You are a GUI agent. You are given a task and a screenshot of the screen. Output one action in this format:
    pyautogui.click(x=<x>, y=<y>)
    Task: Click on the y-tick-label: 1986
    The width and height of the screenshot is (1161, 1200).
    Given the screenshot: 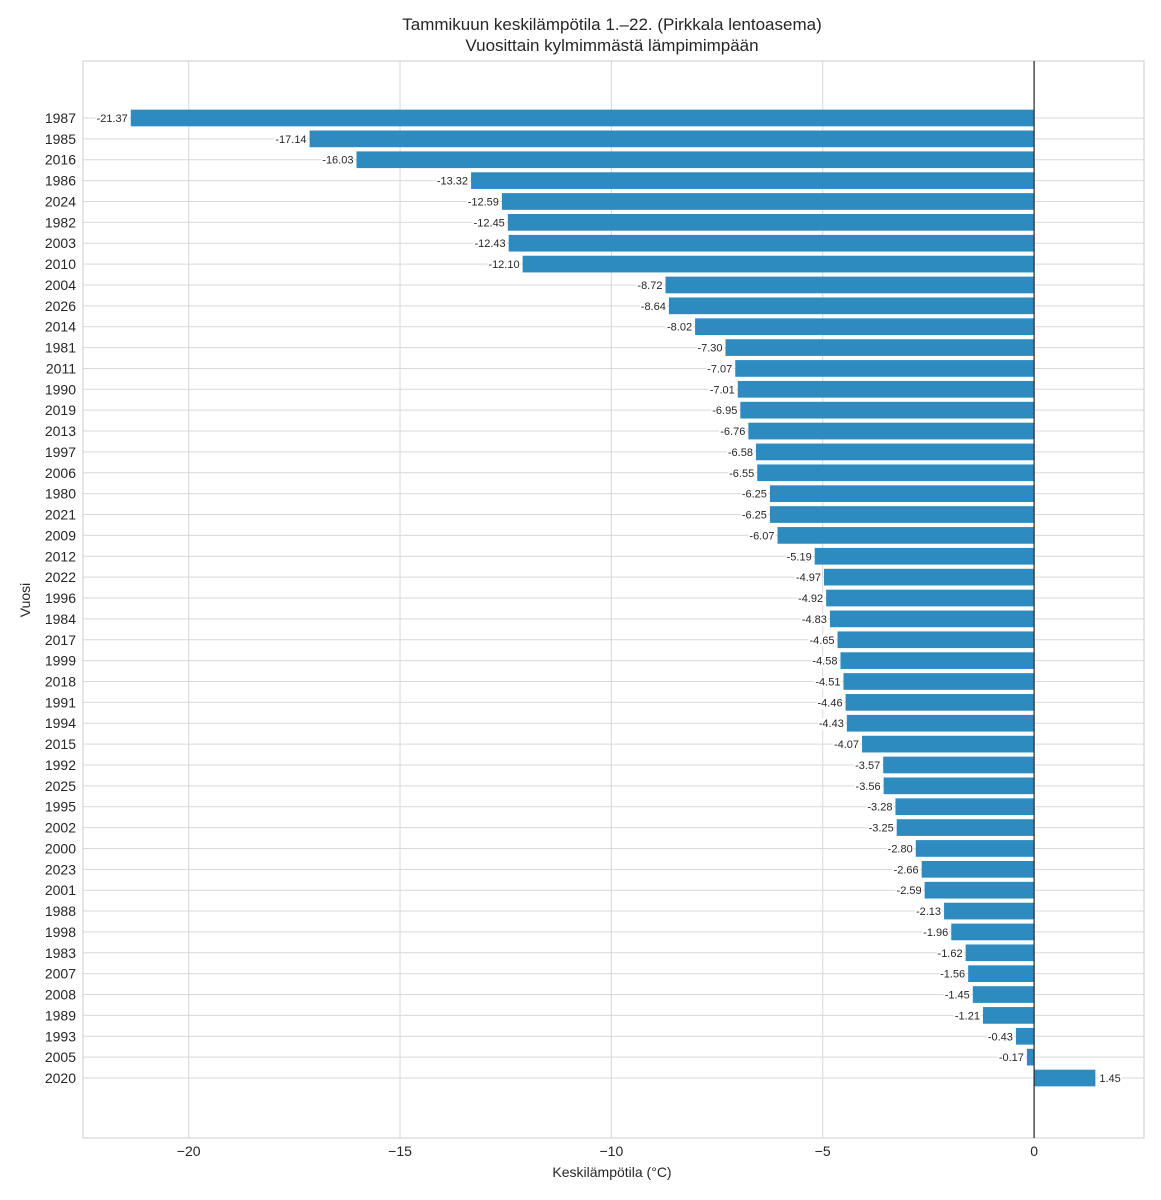 What is the action you would take?
    pyautogui.click(x=60, y=181)
    